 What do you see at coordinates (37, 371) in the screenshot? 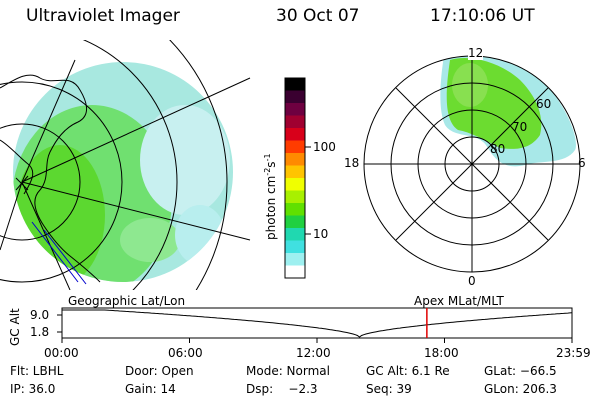
I see `status-flt: Flt: LBHL` at bounding box center [37, 371].